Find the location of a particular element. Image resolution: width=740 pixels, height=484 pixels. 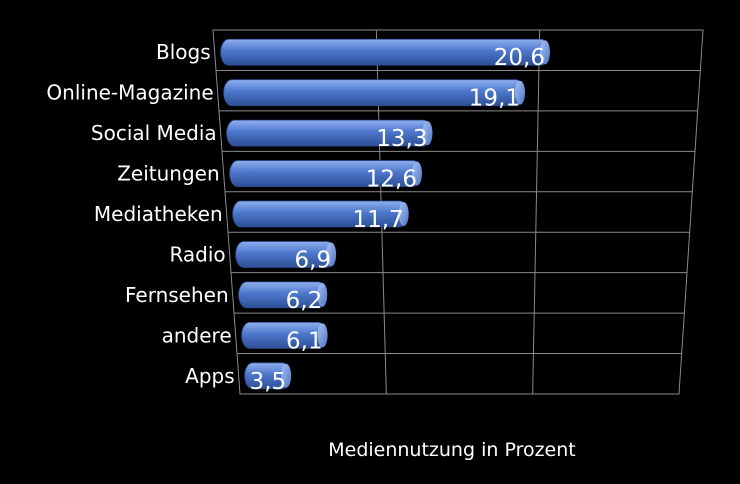

category-label: Radio is located at coordinates (197, 254).